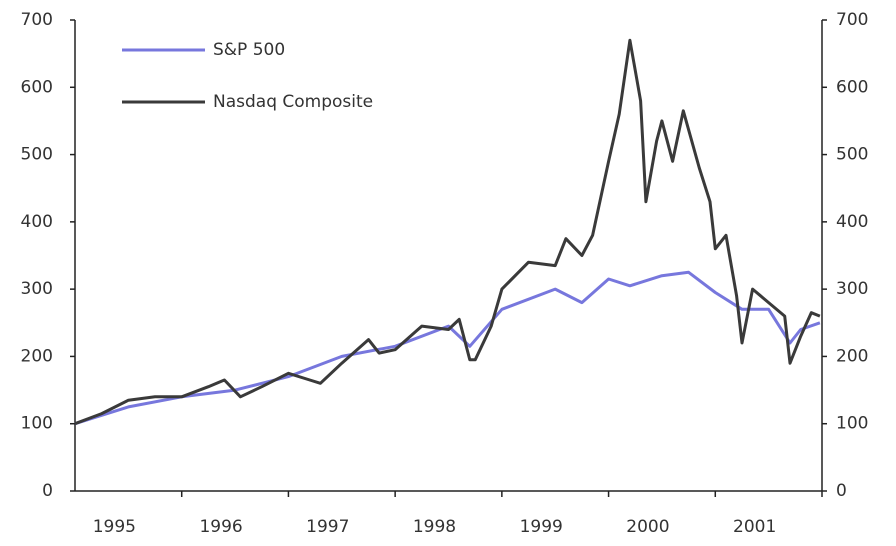 This screenshot has height=546, width=896. I want to click on y2-tick-label: 700, so click(852, 20).